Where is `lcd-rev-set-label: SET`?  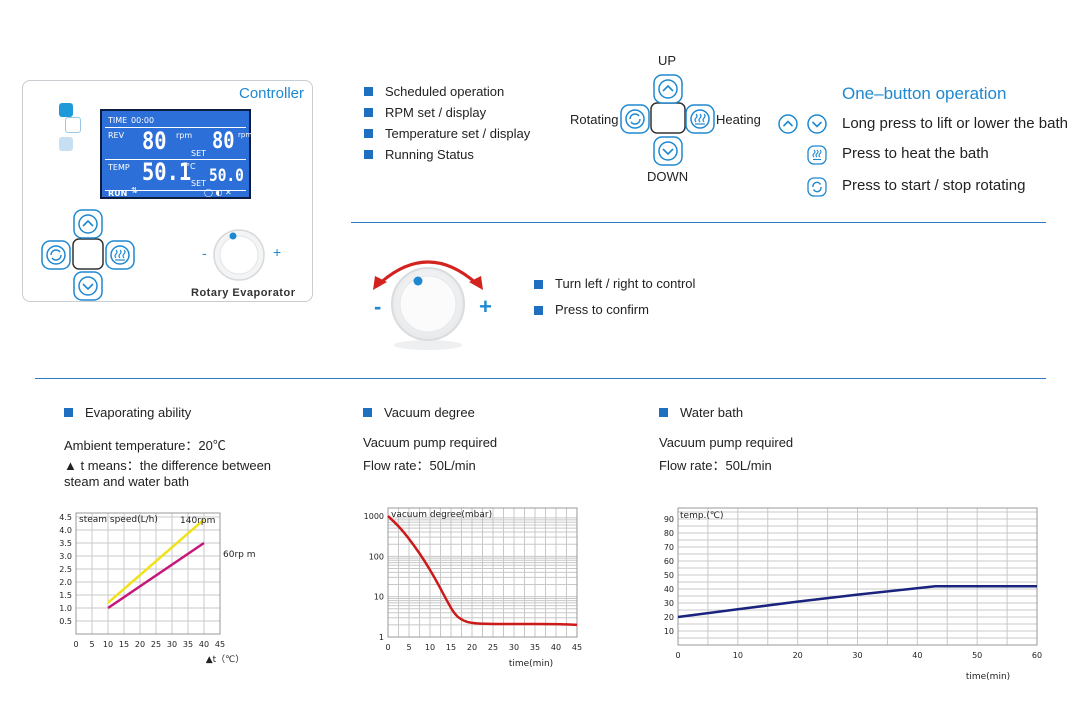 lcd-rev-set-label: SET is located at coordinates (199, 153).